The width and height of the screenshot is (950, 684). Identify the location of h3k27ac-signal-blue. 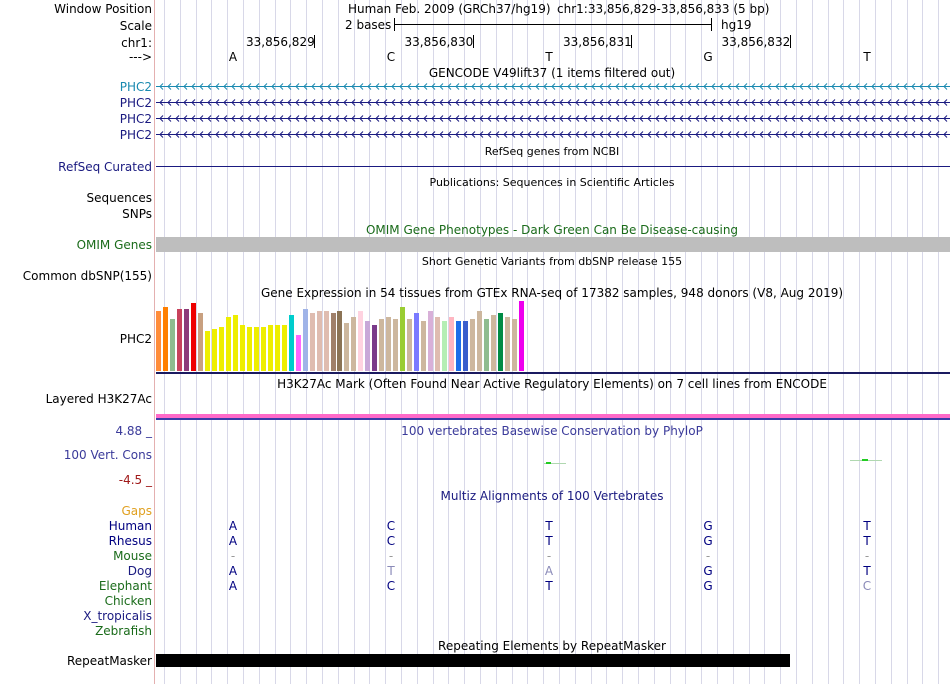
(553, 419).